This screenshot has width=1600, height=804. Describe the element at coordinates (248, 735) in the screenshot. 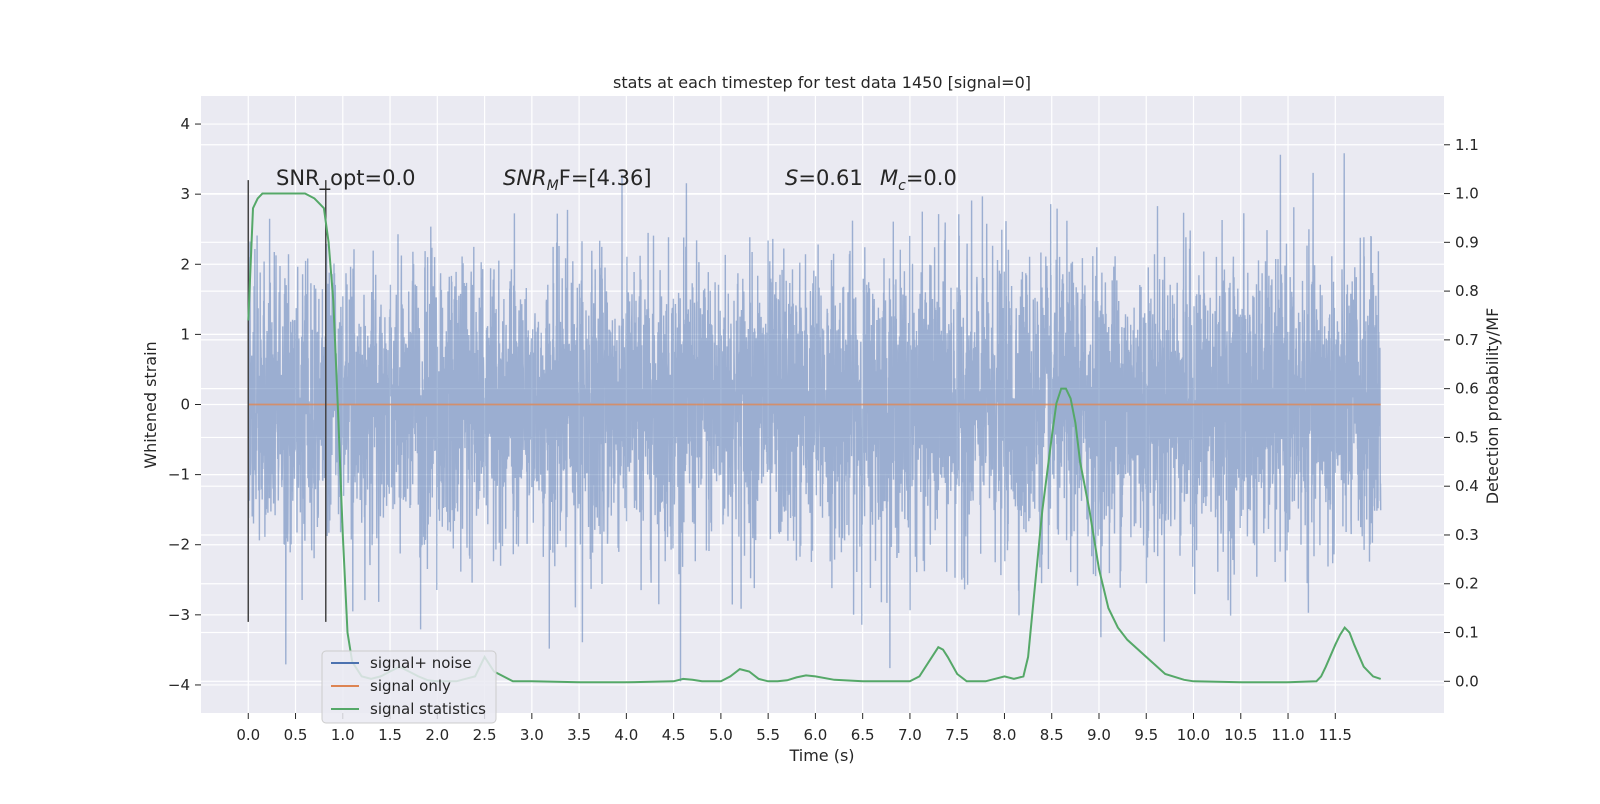

I see `x-tick-label: 0.0` at that location.